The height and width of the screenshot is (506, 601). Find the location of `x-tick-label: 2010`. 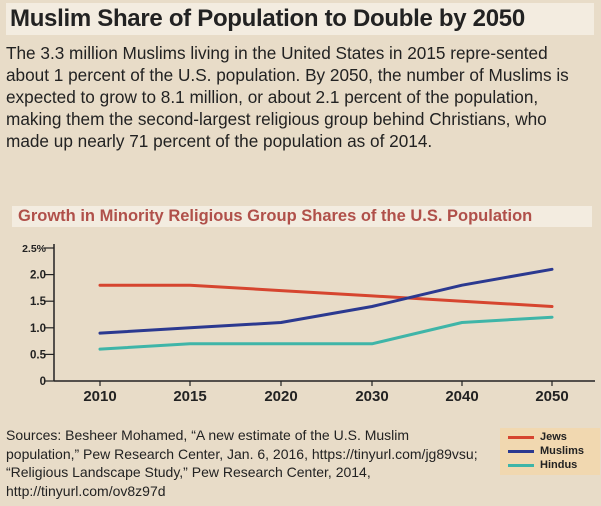

x-tick-label: 2010 is located at coordinates (99, 396).